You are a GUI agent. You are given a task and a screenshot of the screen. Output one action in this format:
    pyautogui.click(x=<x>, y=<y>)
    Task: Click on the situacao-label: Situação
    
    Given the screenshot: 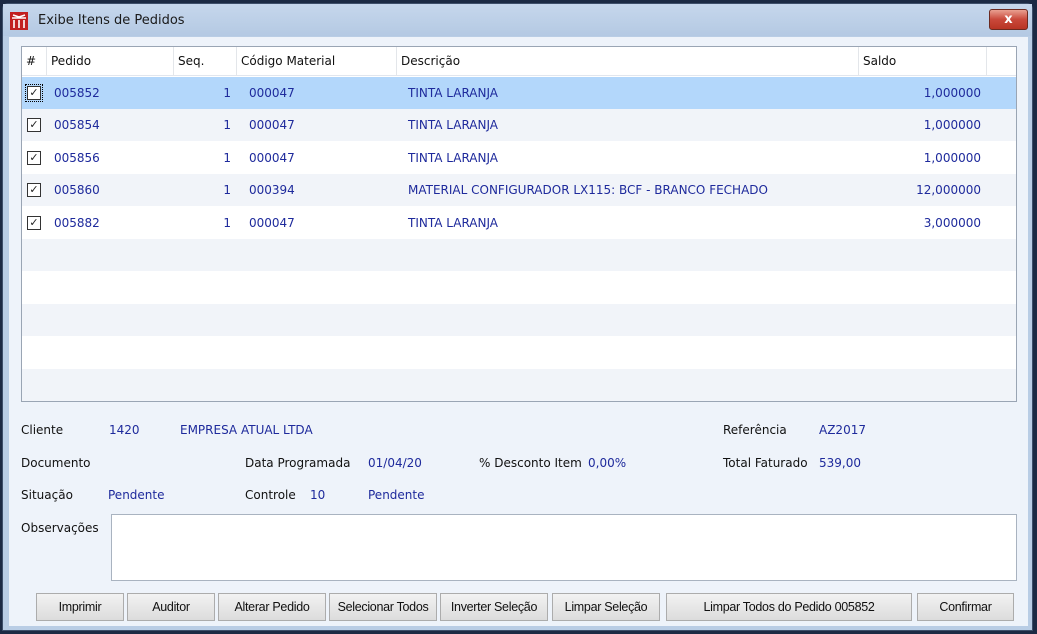 What is the action you would take?
    pyautogui.click(x=47, y=495)
    